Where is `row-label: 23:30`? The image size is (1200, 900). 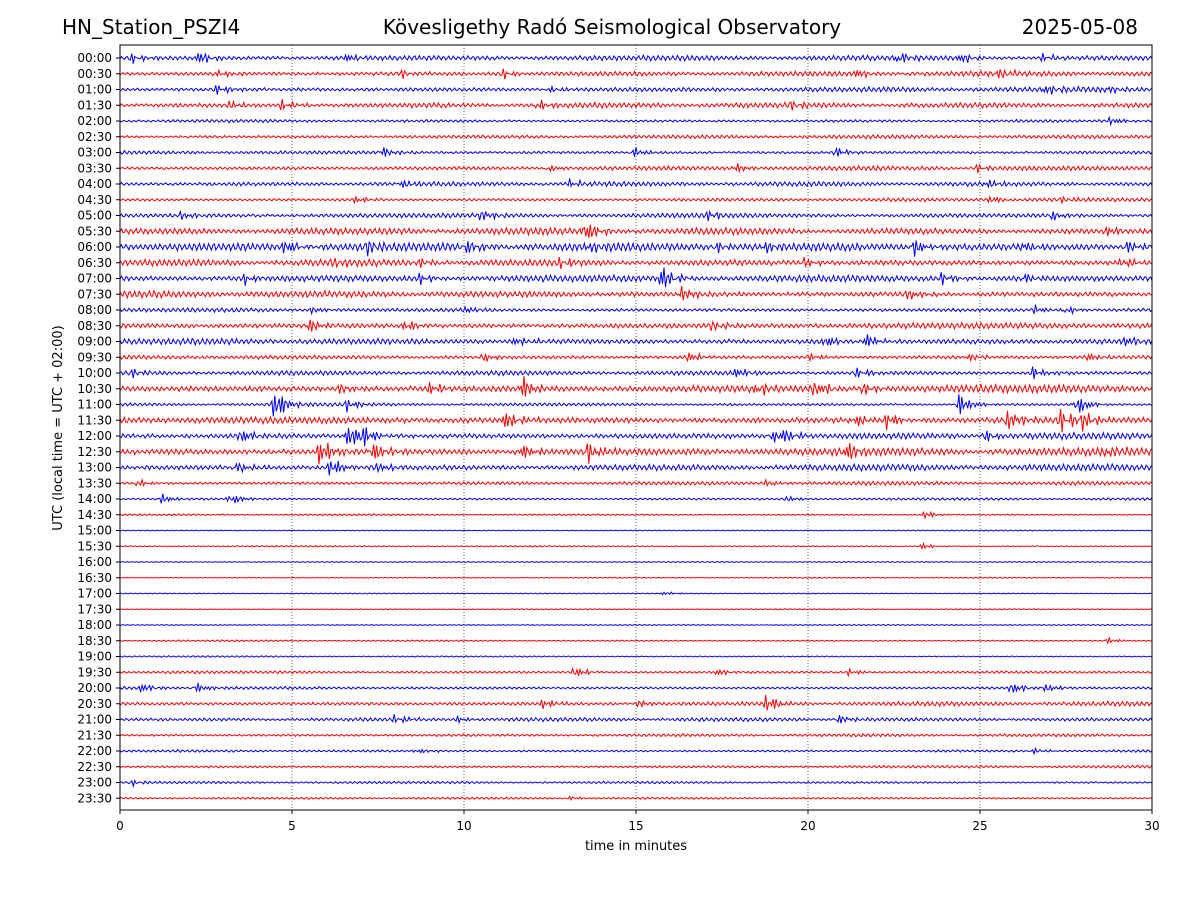
row-label: 23:30 is located at coordinates (94, 798).